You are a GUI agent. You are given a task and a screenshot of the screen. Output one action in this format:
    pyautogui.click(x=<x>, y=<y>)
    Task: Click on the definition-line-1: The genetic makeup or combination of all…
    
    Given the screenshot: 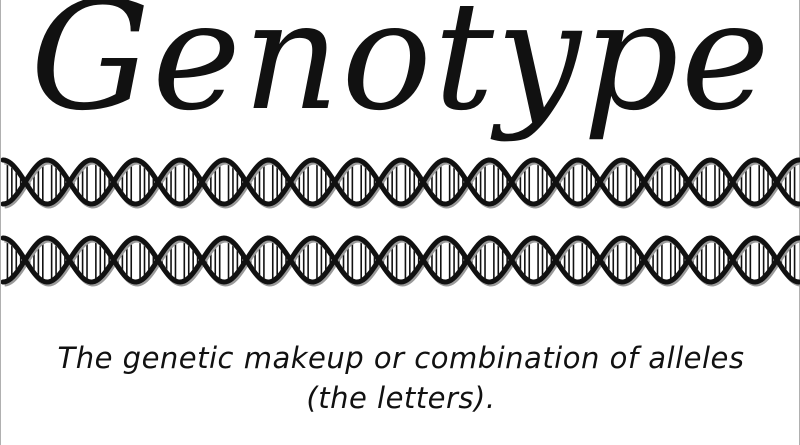 What is the action you would take?
    pyautogui.click(x=401, y=358)
    